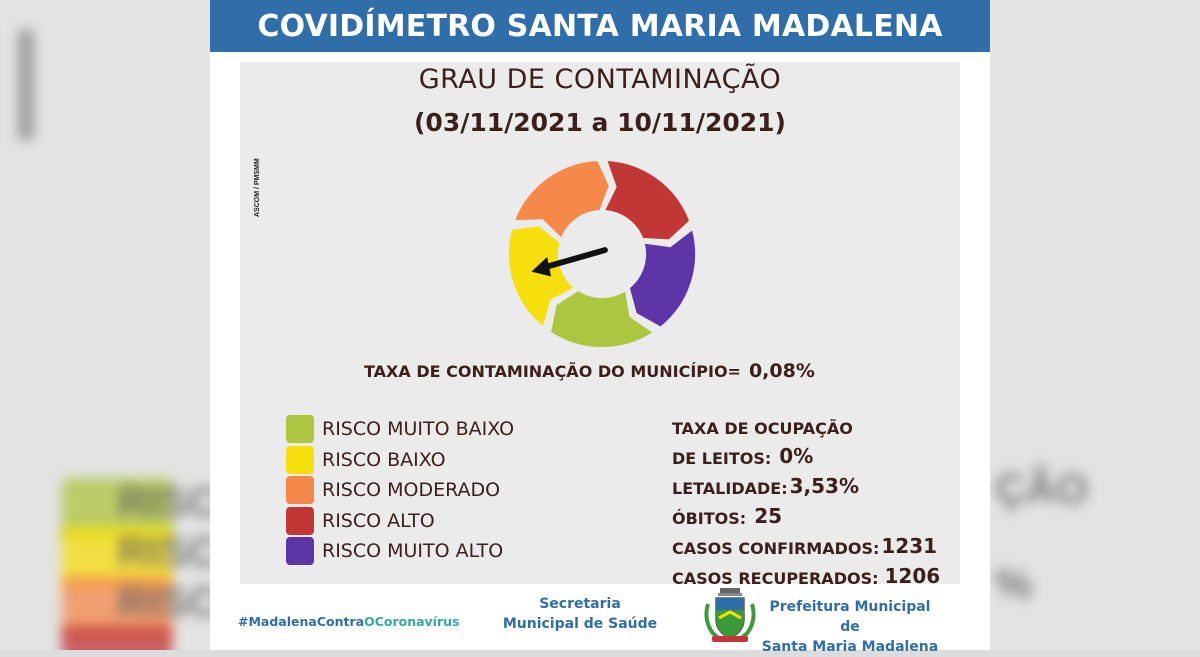 The height and width of the screenshot is (657, 1200). I want to click on bg-swatch-red, so click(117, 638).